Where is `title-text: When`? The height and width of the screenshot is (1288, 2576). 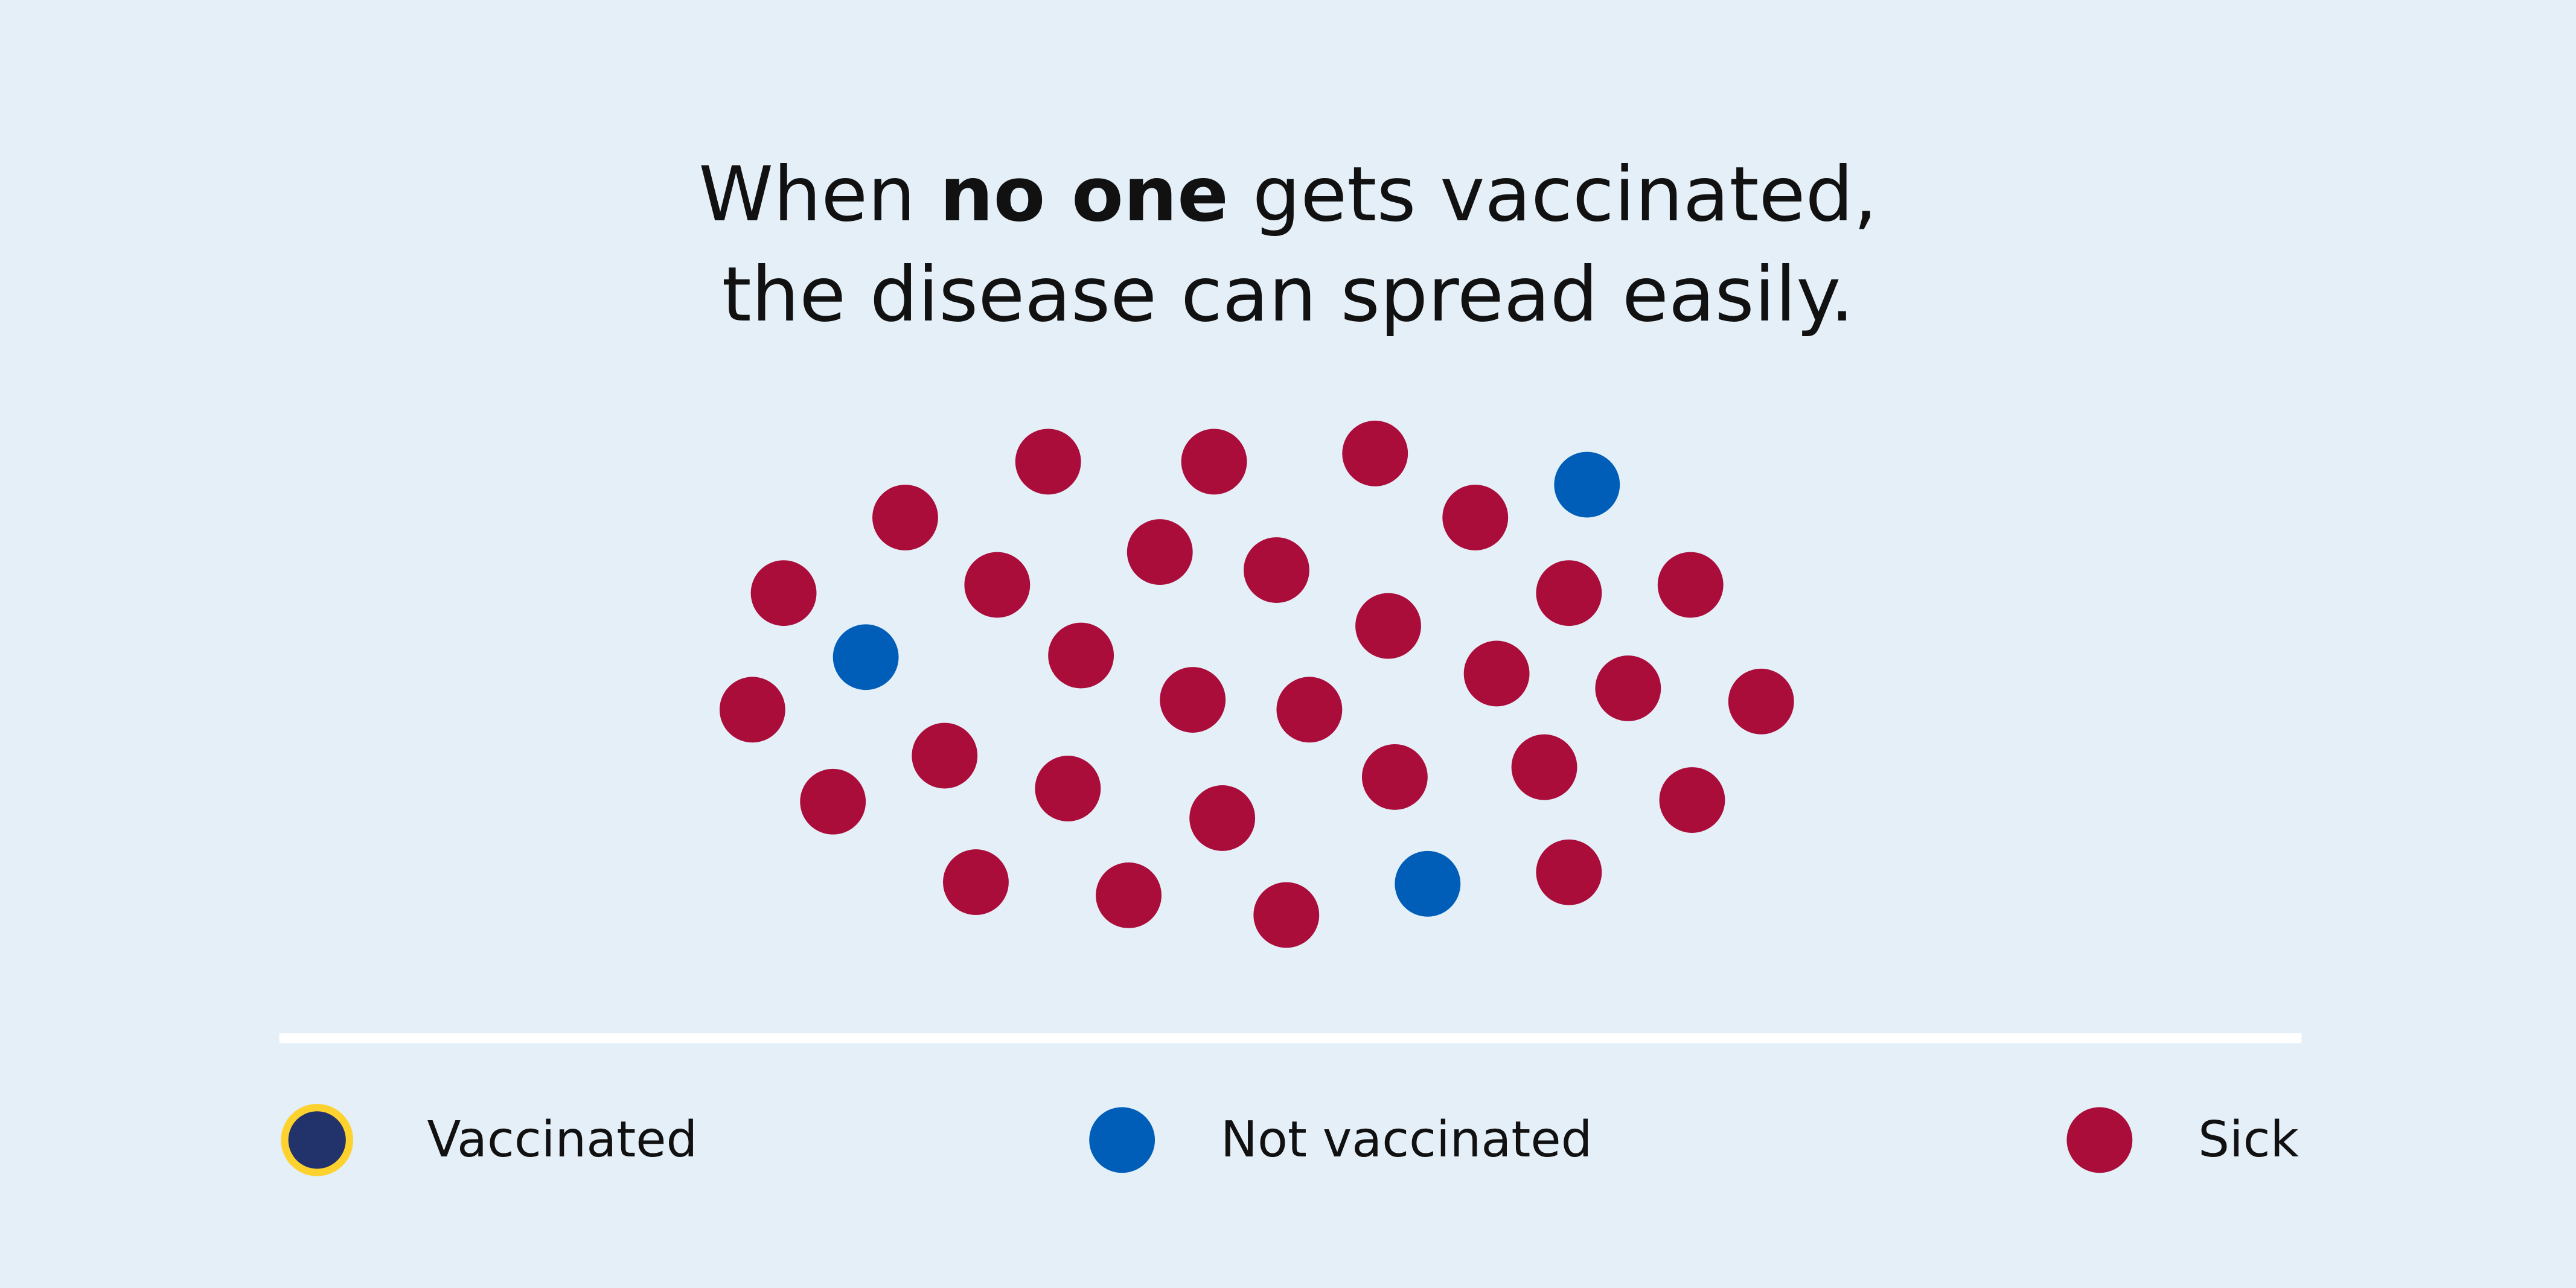
title-text: When is located at coordinates (819, 194).